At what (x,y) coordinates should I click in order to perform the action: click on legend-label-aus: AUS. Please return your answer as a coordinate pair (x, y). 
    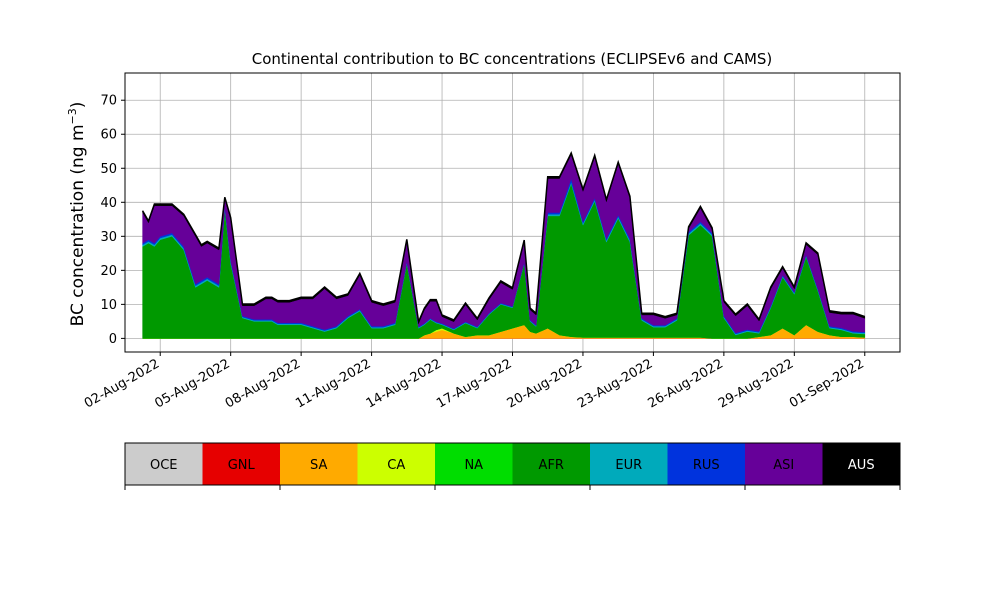
    Looking at the image, I should click on (861, 465).